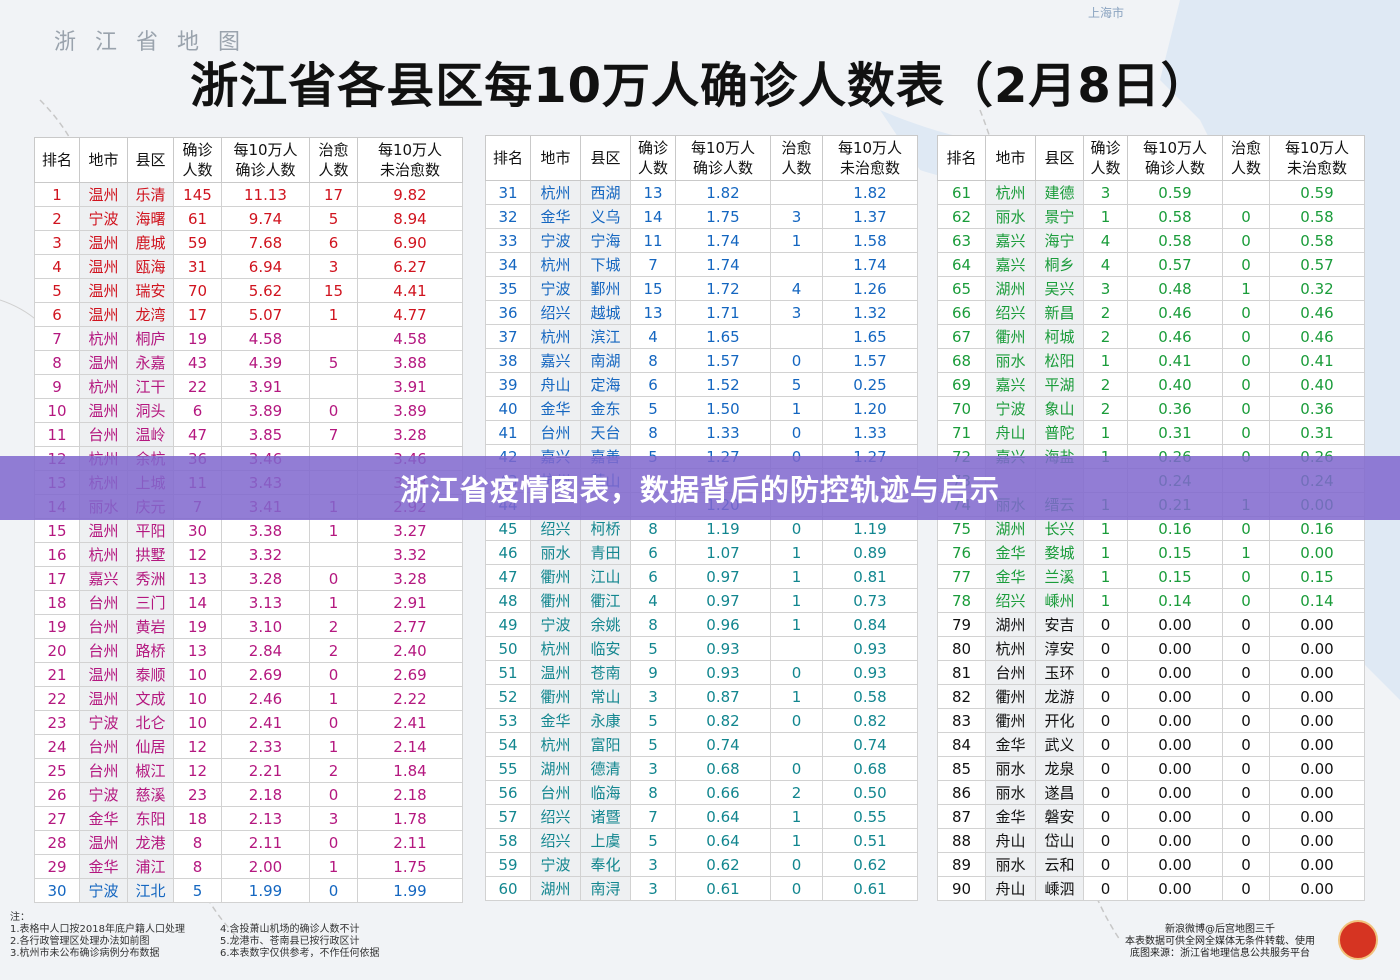 The width and height of the screenshot is (1400, 980). Describe the element at coordinates (57, 650) in the screenshot. I see `rank-cell: 20` at that location.